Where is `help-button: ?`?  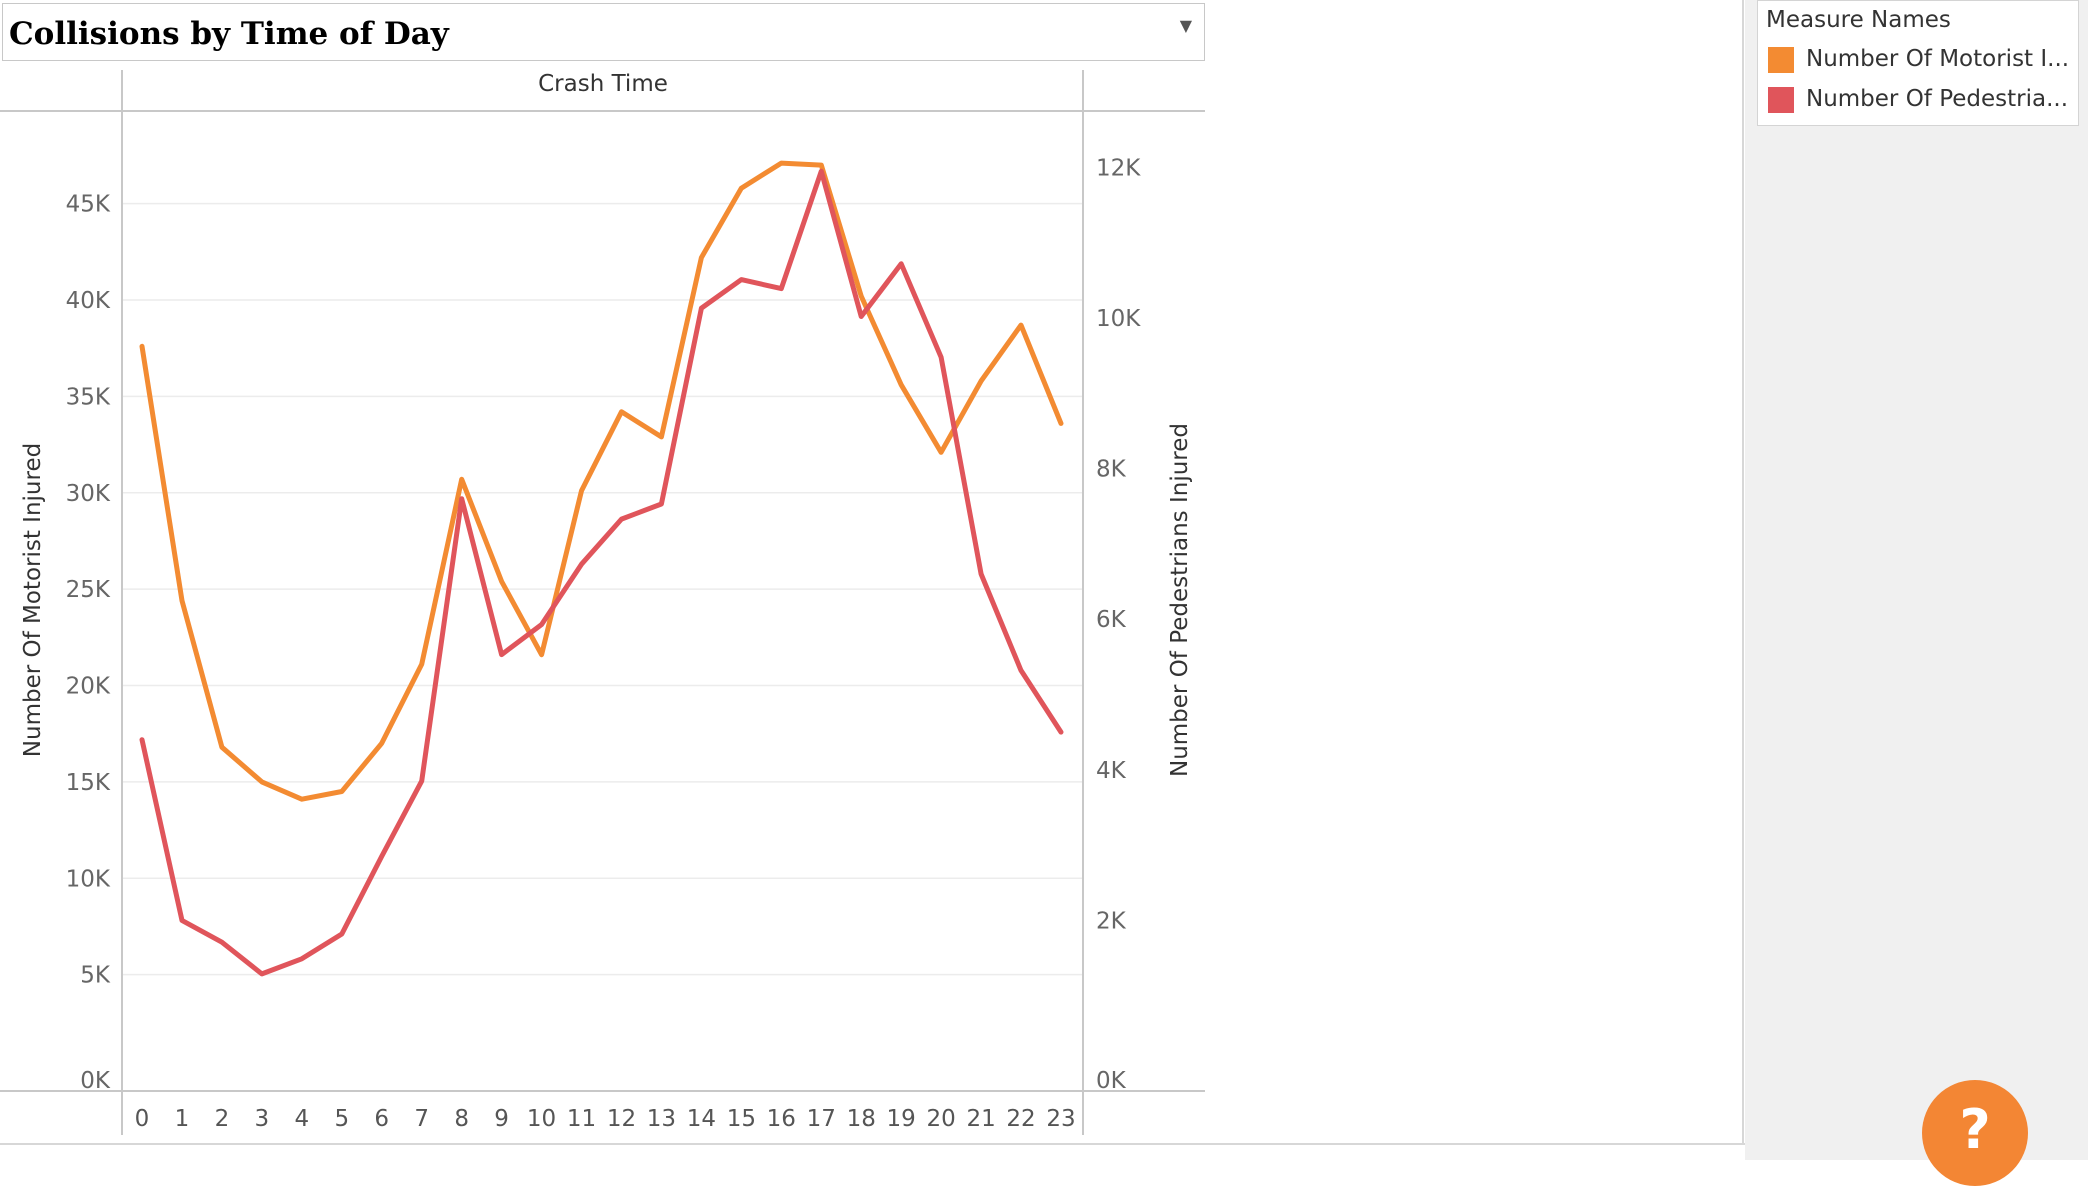 help-button: ? is located at coordinates (1975, 1133).